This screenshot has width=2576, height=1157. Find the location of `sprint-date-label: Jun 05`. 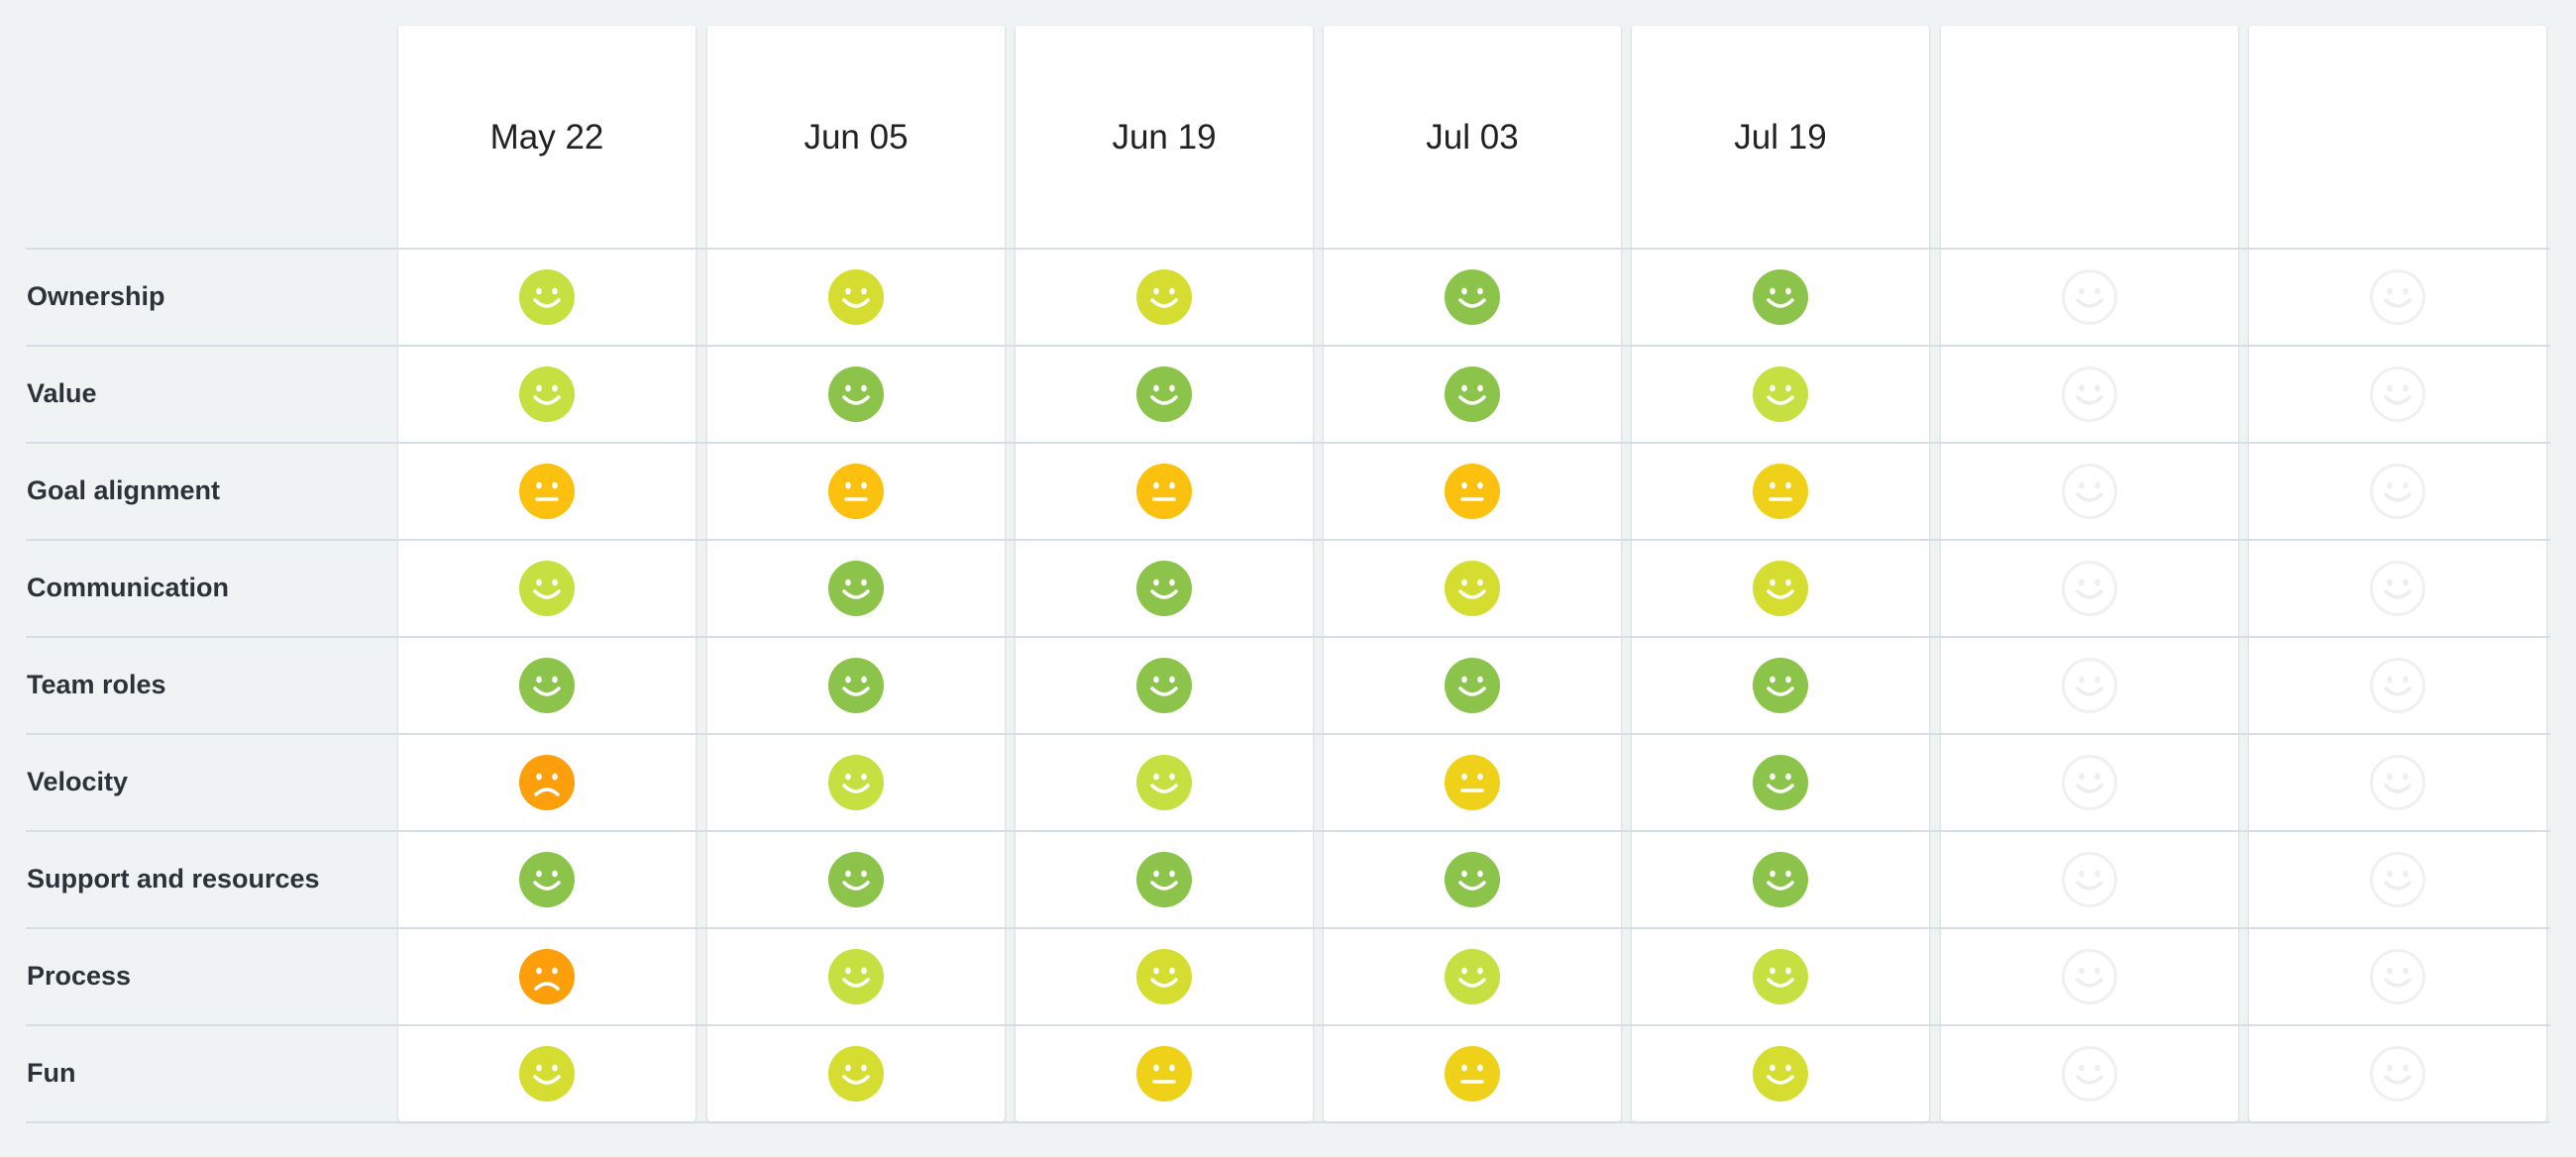

sprint-date-label: Jun 05 is located at coordinates (856, 137).